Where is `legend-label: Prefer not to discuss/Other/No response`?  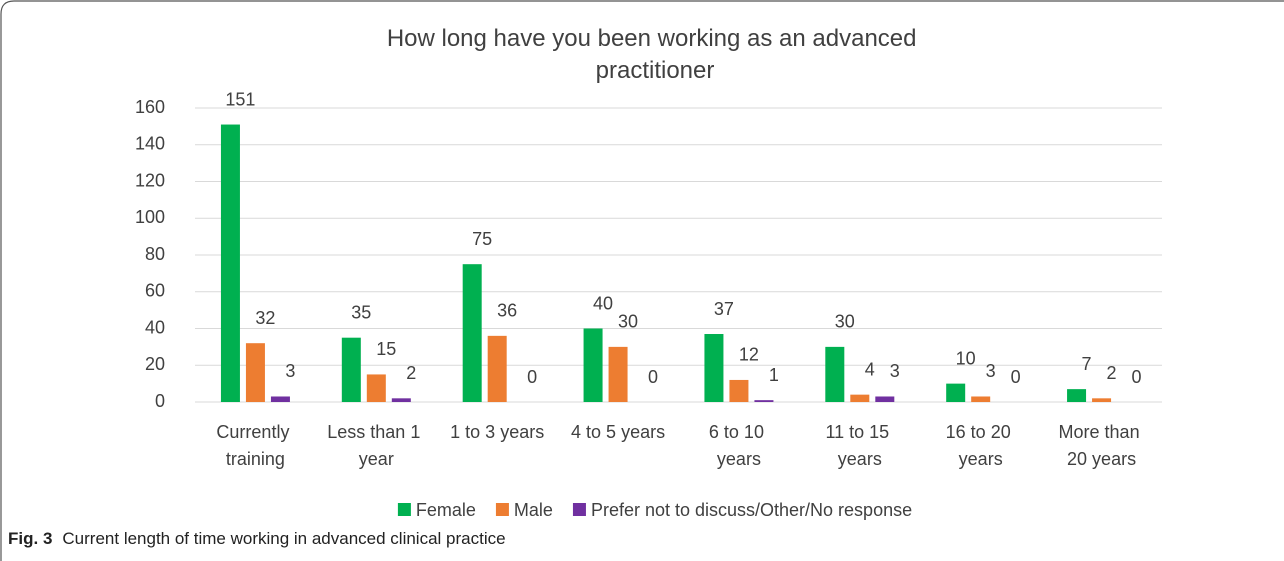
legend-label: Prefer not to discuss/Other/No response is located at coordinates (751, 510).